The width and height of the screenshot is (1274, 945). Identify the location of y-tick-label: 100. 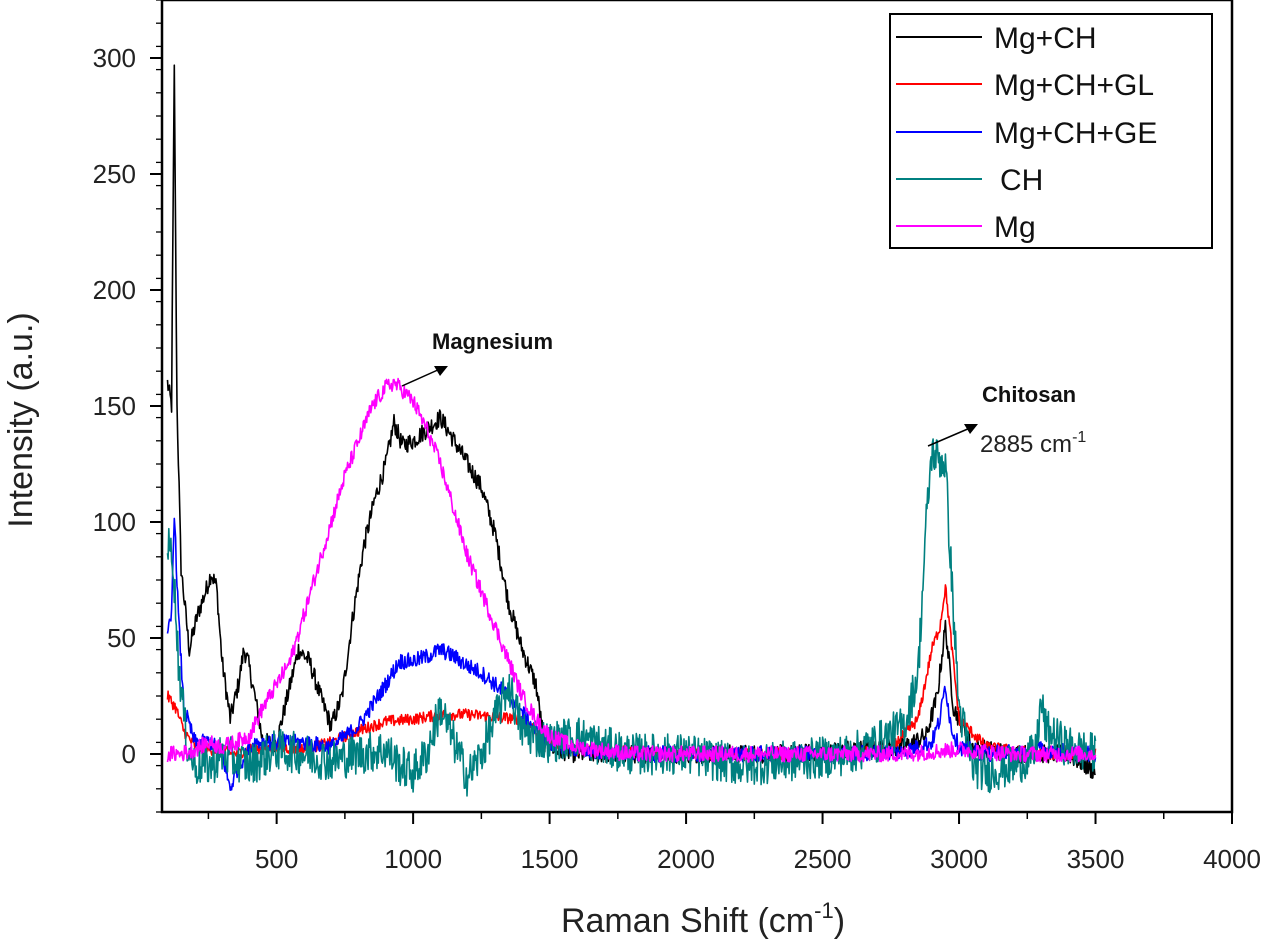
(114, 522).